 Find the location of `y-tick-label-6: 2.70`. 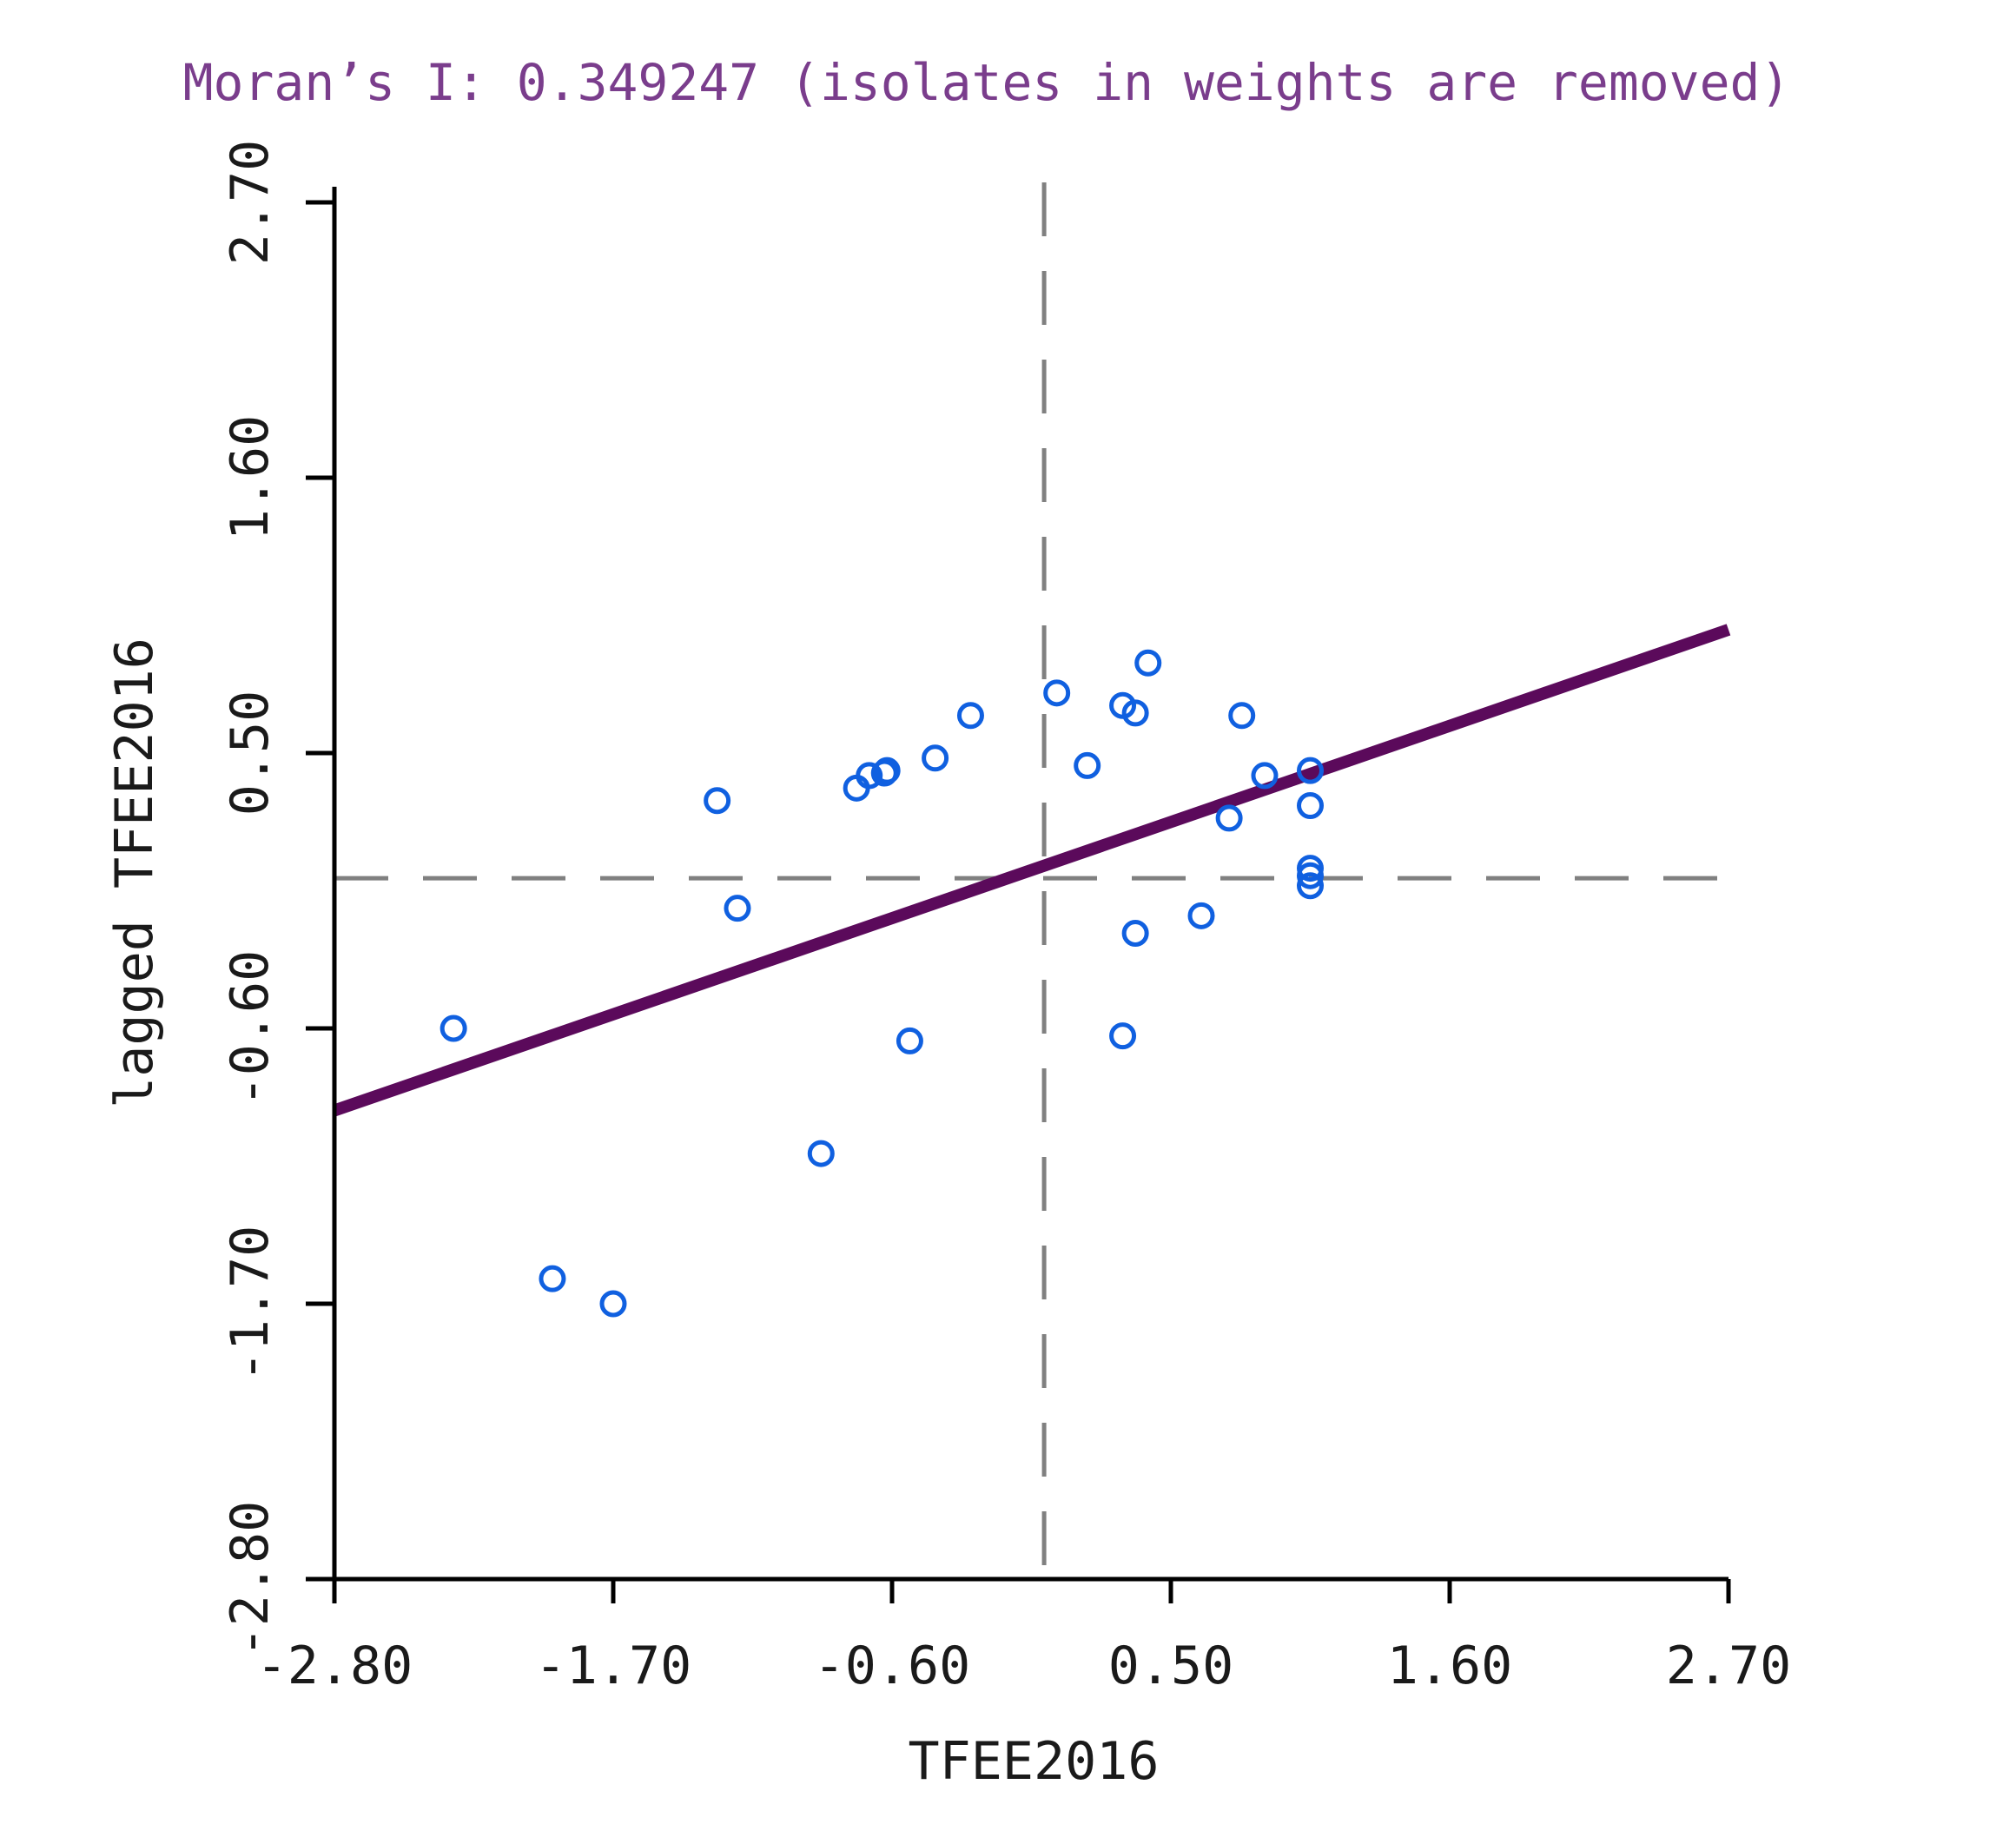

y-tick-label-6: 2.70 is located at coordinates (250, 203).